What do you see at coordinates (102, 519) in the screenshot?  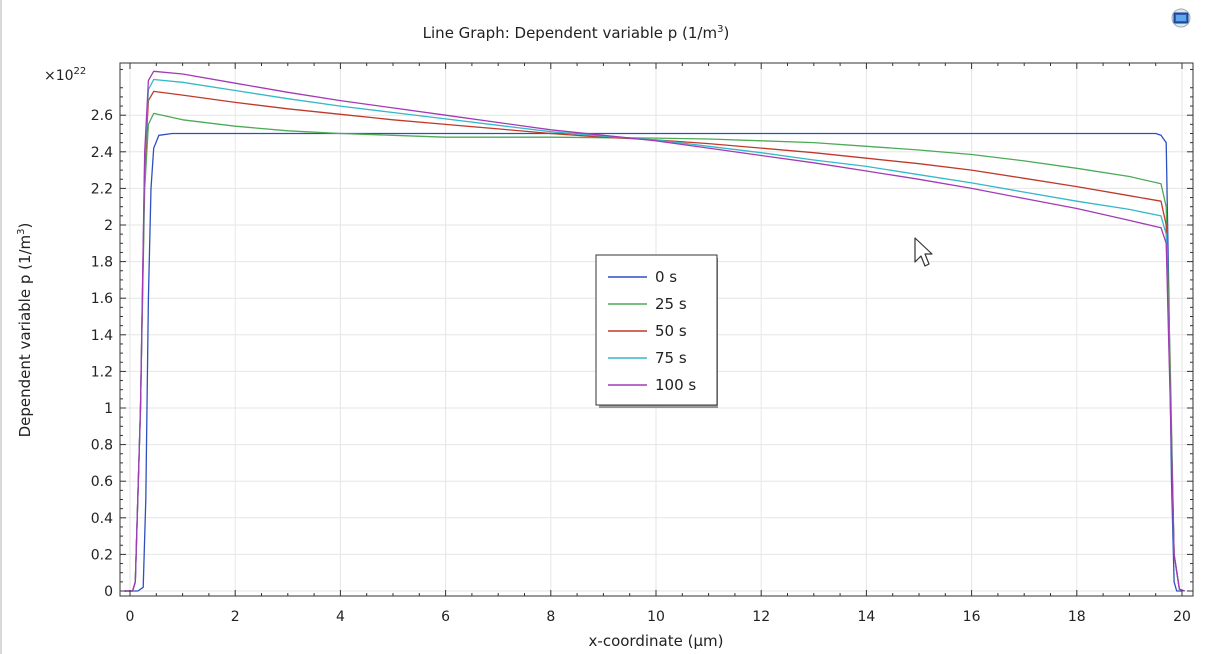 I see `y-tick-label: 0.4` at bounding box center [102, 519].